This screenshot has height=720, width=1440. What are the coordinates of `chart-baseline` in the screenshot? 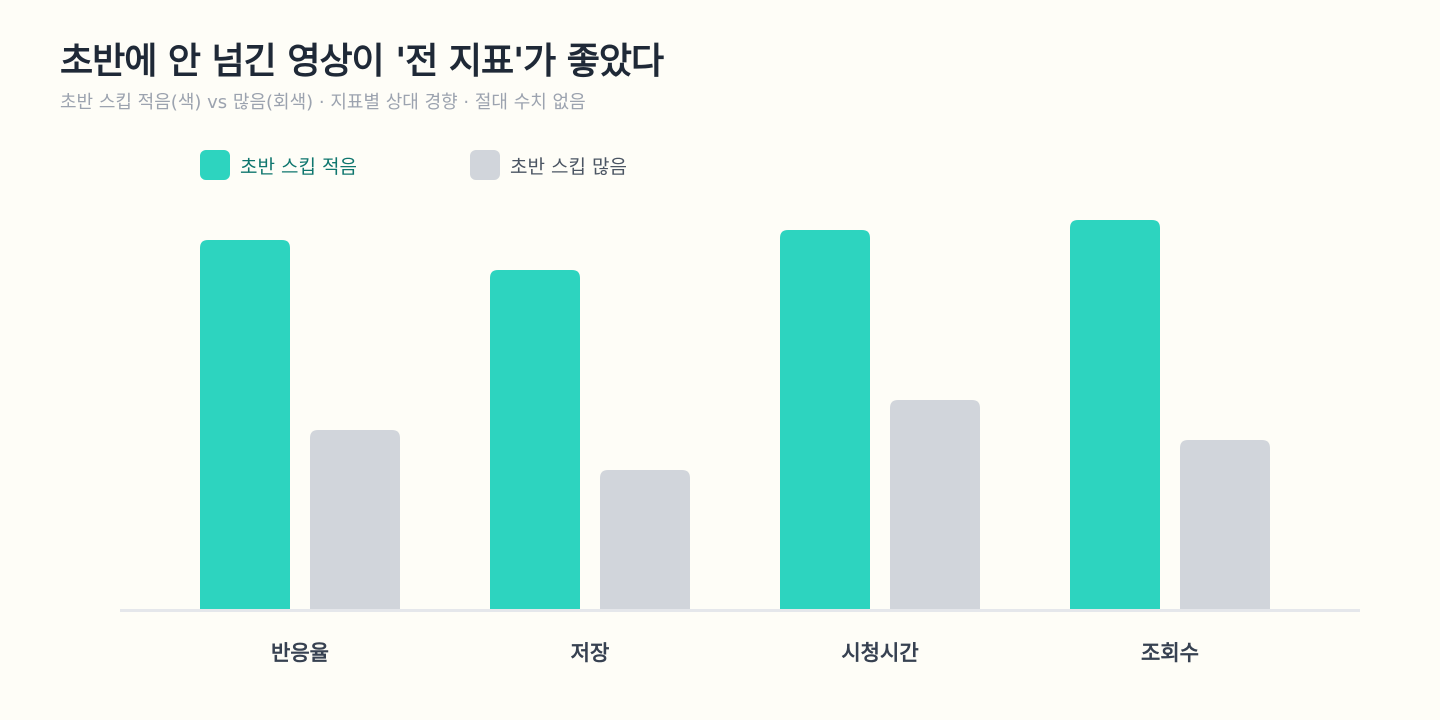 It's located at (740, 610).